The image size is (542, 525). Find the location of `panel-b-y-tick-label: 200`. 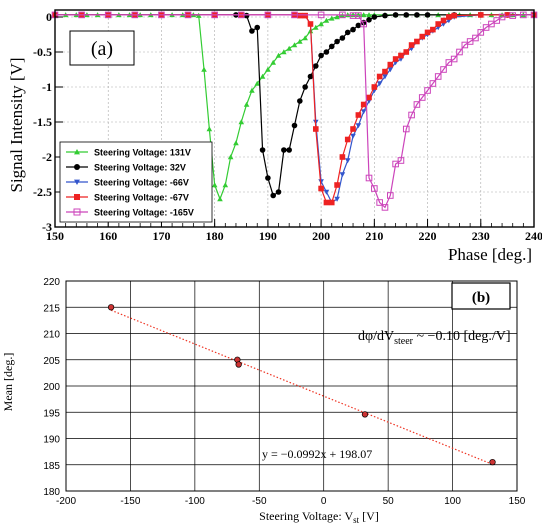

panel-b-y-tick-label: 200 is located at coordinates (51, 387).